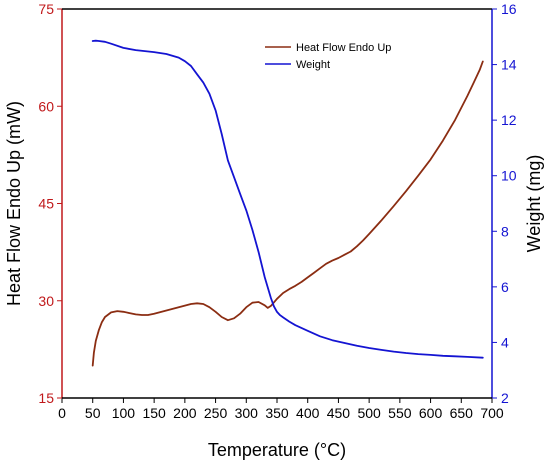 The width and height of the screenshot is (550, 466). What do you see at coordinates (505, 231) in the screenshot?
I see `right-y-tick-label: 8` at bounding box center [505, 231].